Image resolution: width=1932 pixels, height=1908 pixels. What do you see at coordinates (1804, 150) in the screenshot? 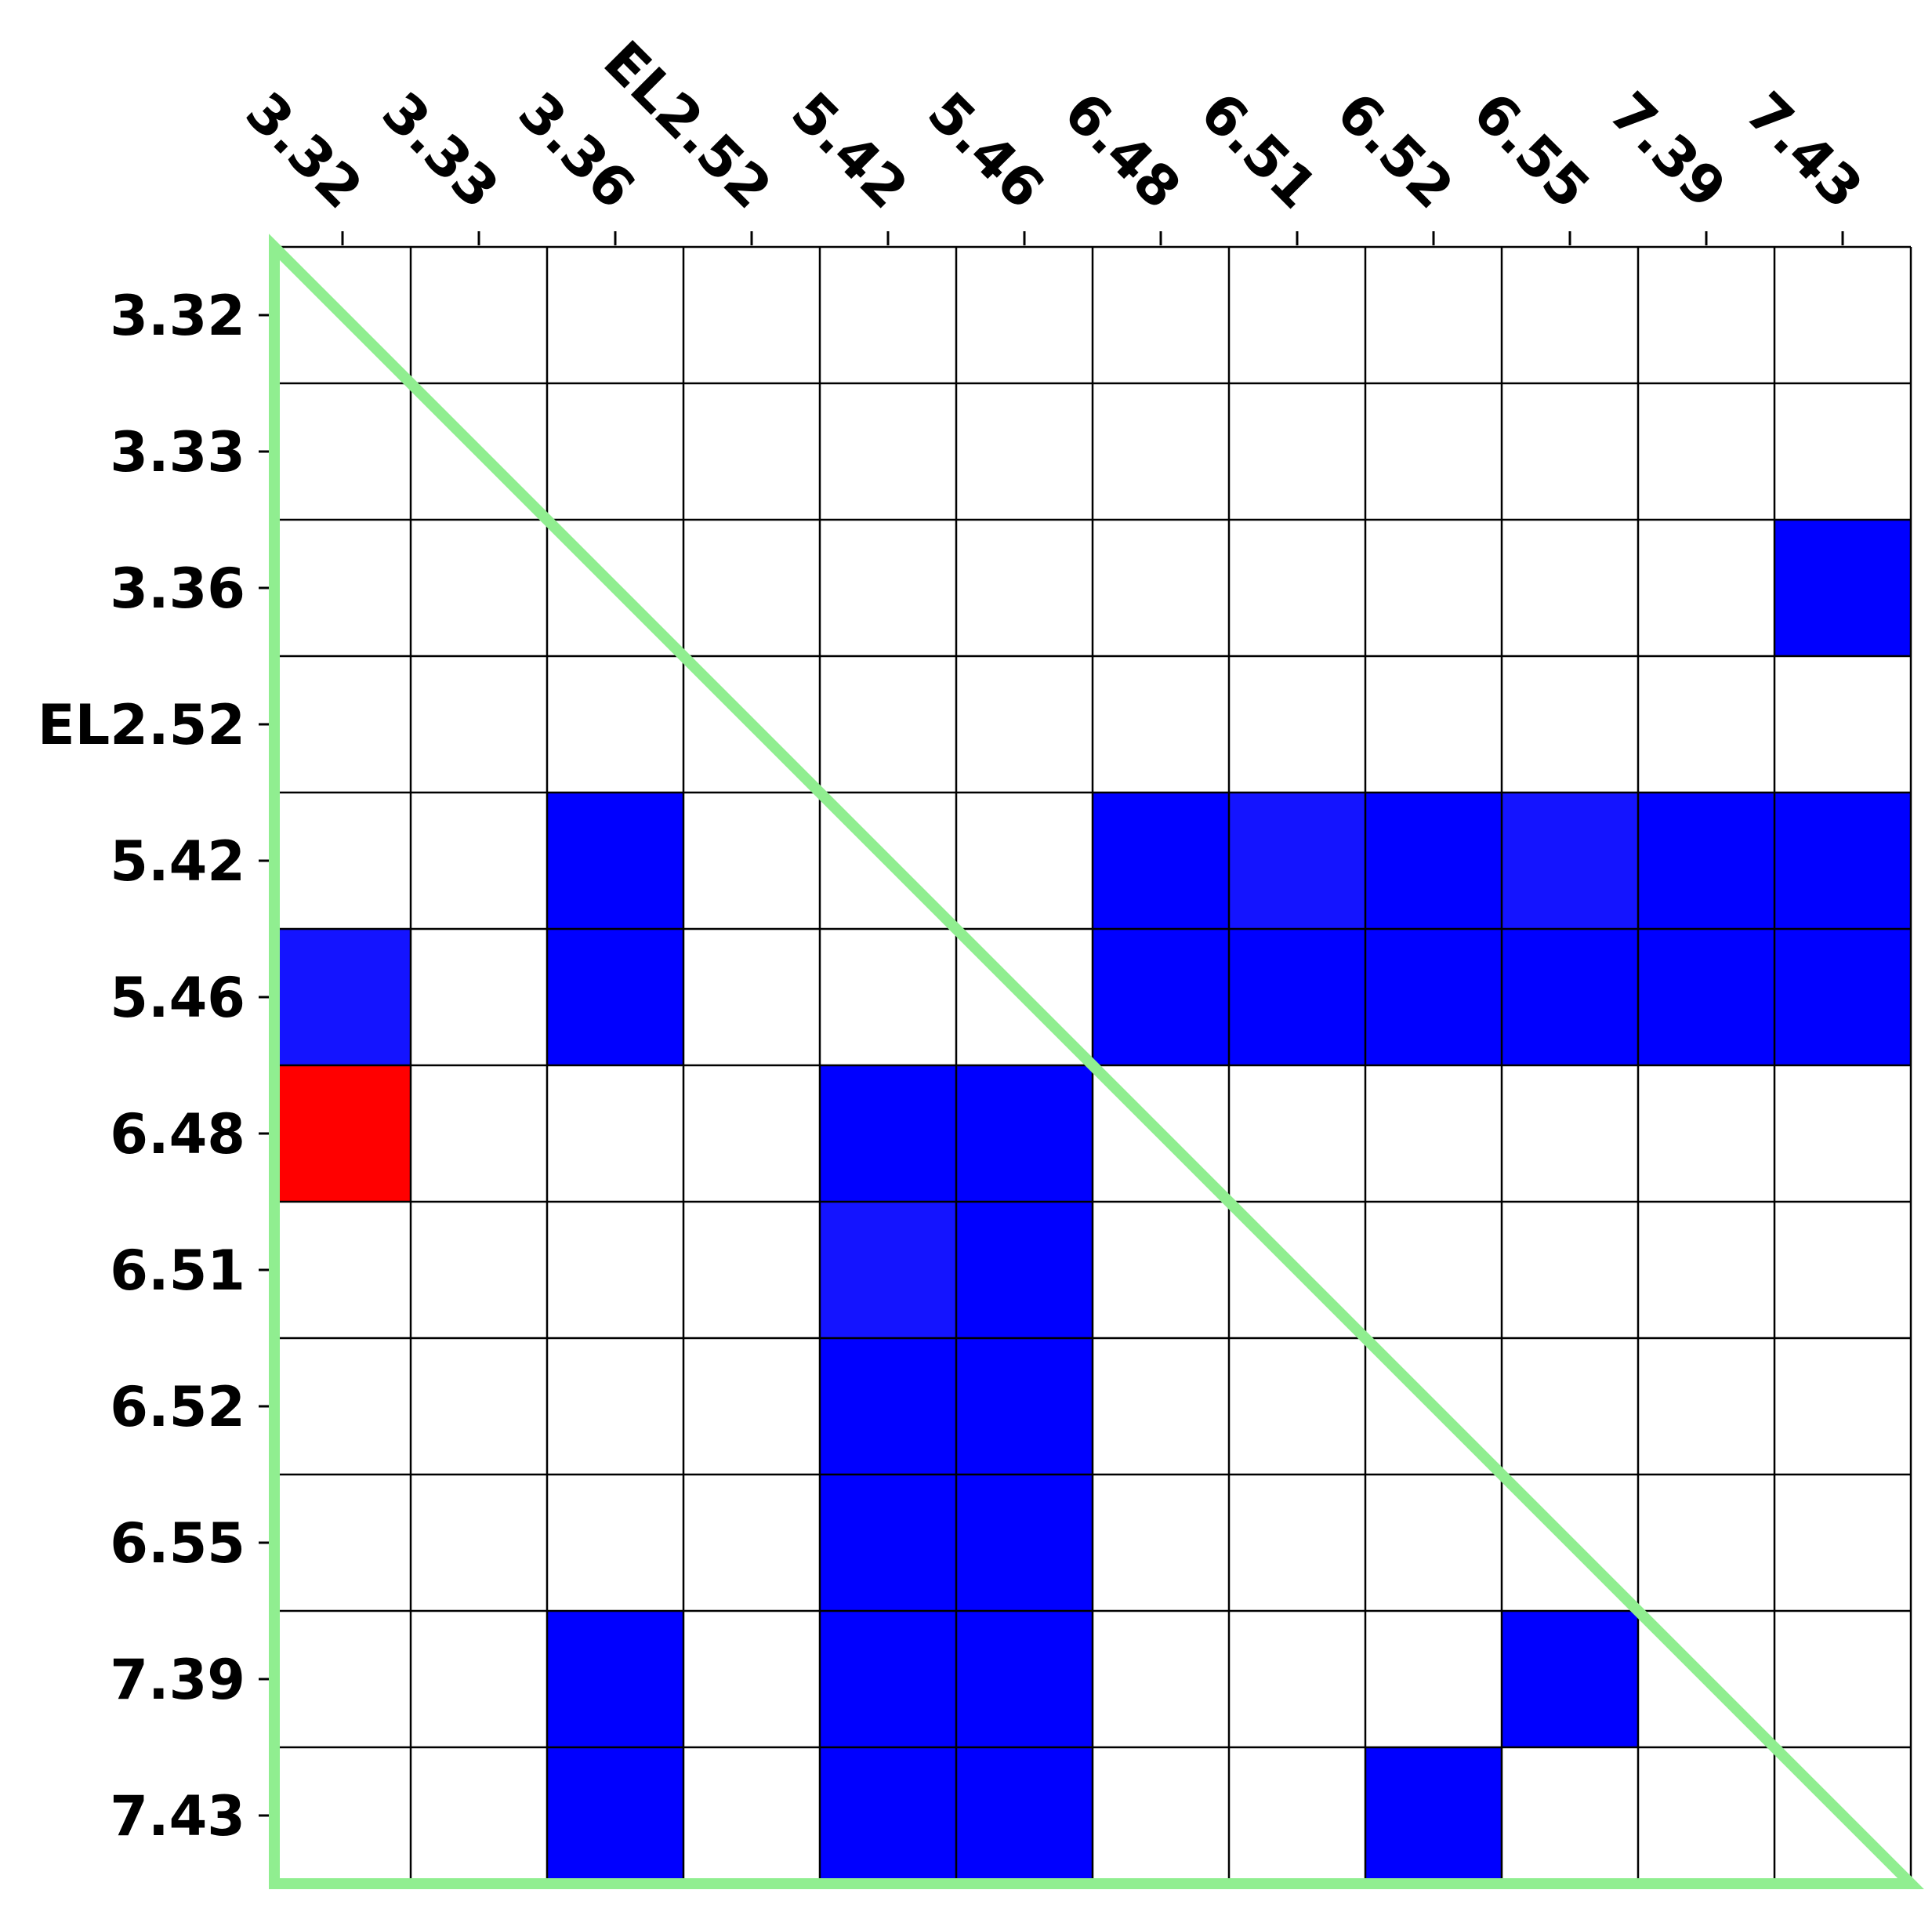
I see `x-tick-label: 7.43` at bounding box center [1804, 150].